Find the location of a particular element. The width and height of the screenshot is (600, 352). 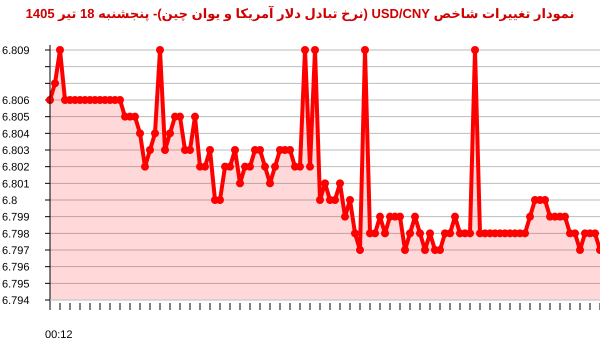

y-tick-label: 6.799 is located at coordinates (16, 218).